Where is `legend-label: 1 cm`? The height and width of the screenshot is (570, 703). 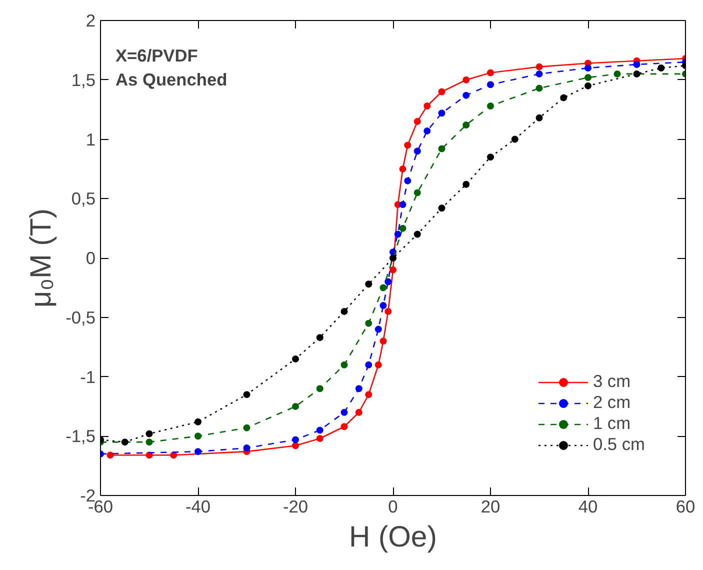
legend-label: 1 cm is located at coordinates (611, 423).